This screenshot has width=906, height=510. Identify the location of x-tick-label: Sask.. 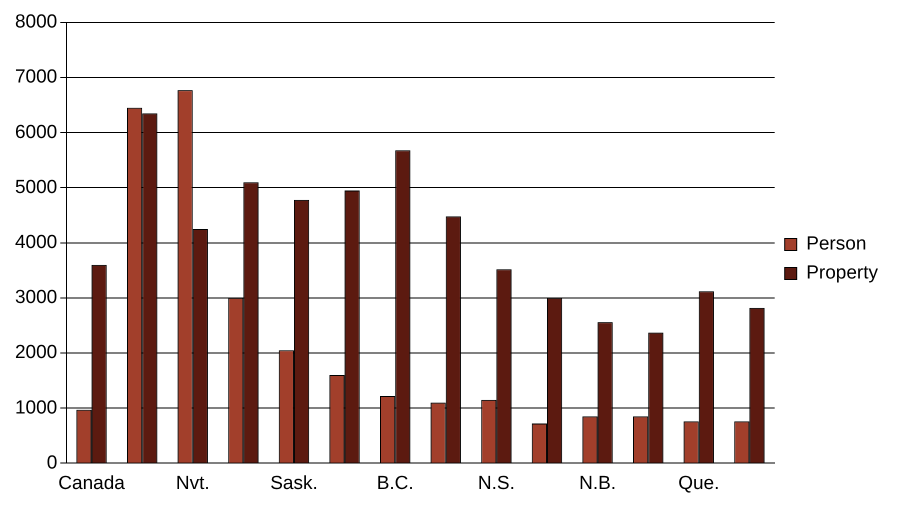
(294, 483).